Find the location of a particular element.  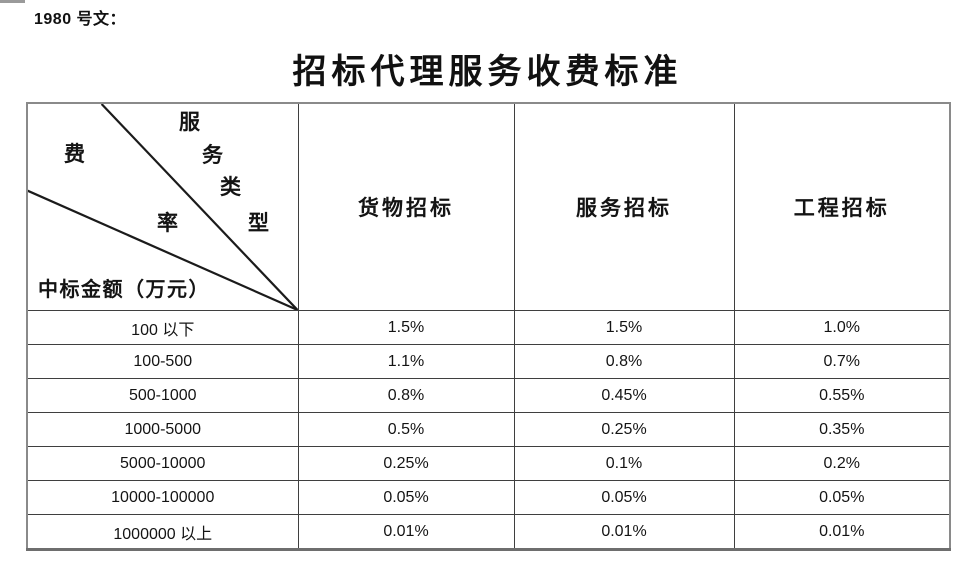

diagonal-header-cell: 服 务 类 型 费 率 中标金额（万元） is located at coordinates (162, 206).